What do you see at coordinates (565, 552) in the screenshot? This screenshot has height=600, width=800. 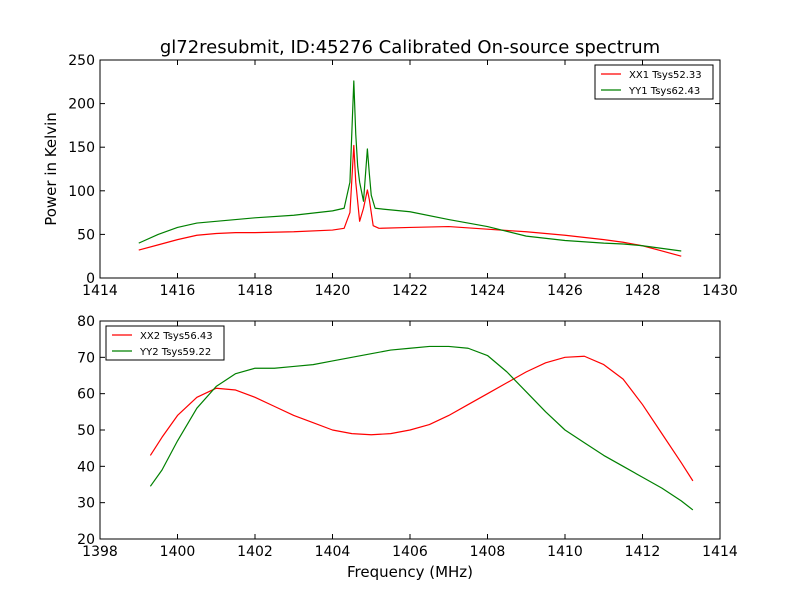 I see `x-tick-label-2-6: 1410` at bounding box center [565, 552].